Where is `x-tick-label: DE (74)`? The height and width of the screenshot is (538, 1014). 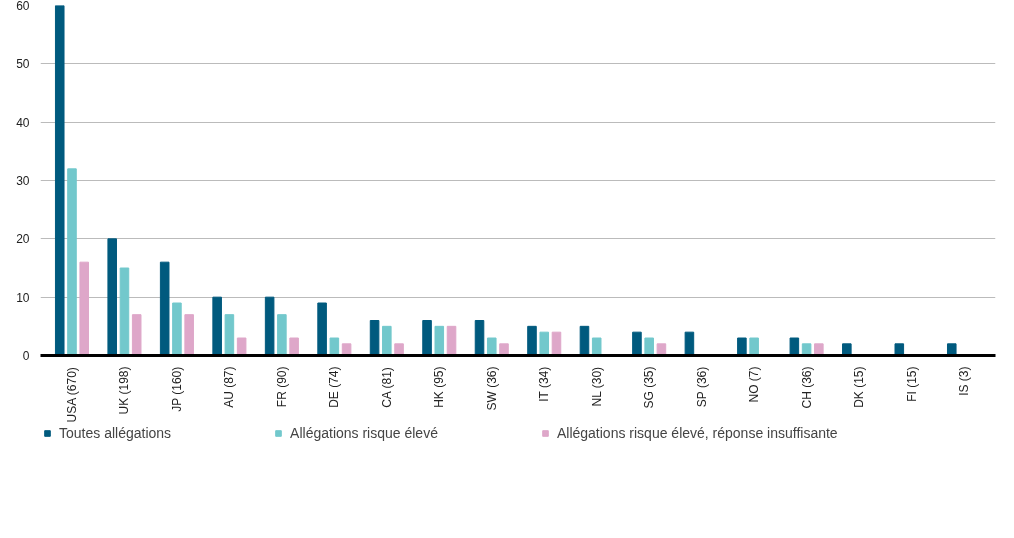
x-tick-label: DE (74) is located at coordinates (334, 387).